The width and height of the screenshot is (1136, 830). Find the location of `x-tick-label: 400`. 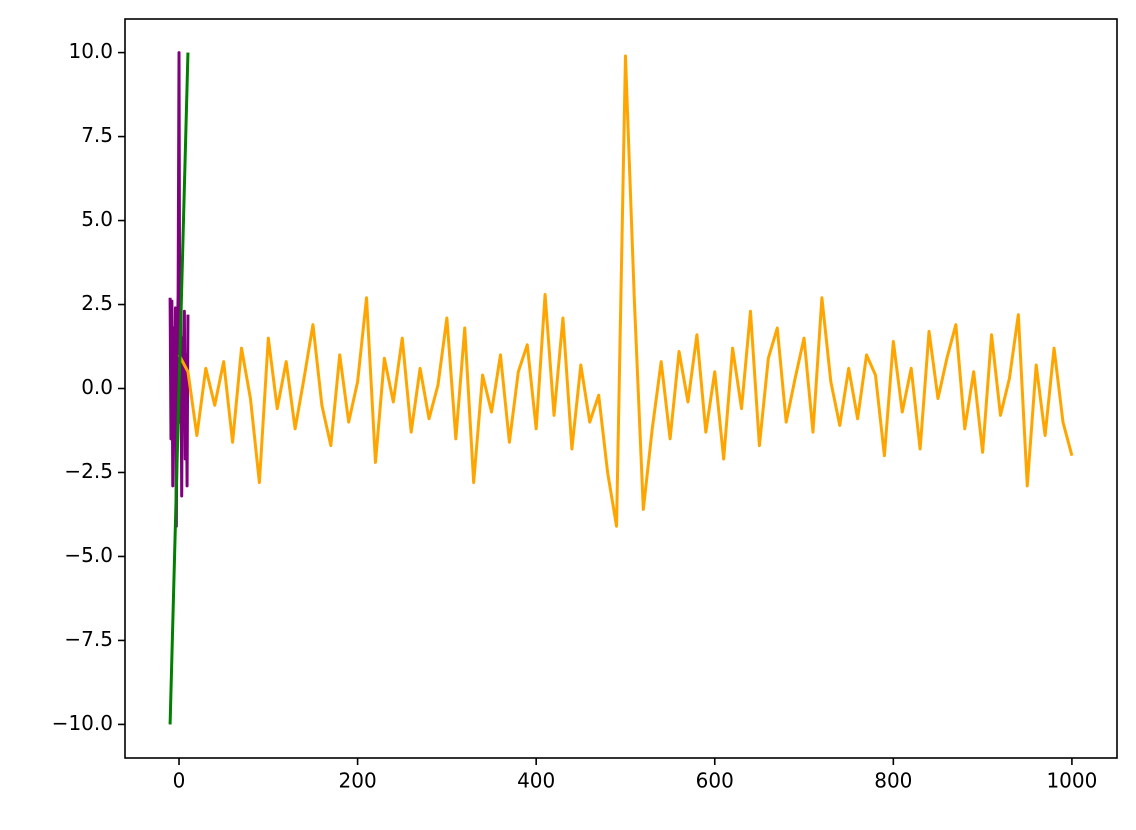

x-tick-label: 400 is located at coordinates (536, 781).